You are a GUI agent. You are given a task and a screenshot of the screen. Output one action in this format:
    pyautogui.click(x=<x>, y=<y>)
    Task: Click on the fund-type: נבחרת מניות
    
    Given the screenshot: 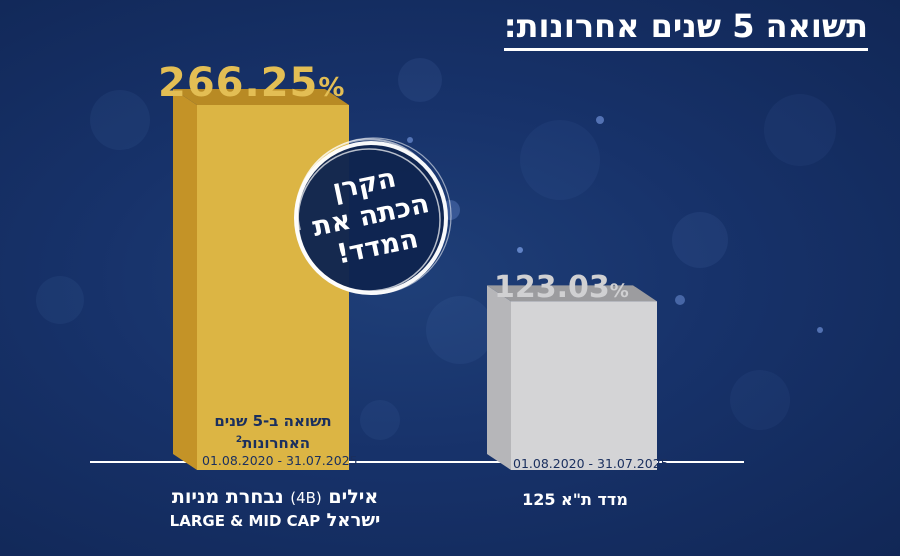 What is the action you would take?
    pyautogui.click(x=227, y=497)
    